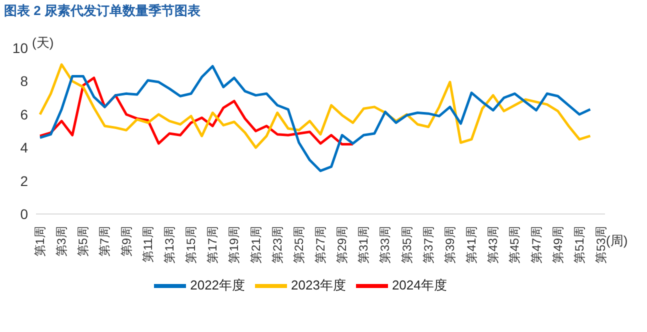  I want to click on x-tick-label: 第33周, so click(385, 245).